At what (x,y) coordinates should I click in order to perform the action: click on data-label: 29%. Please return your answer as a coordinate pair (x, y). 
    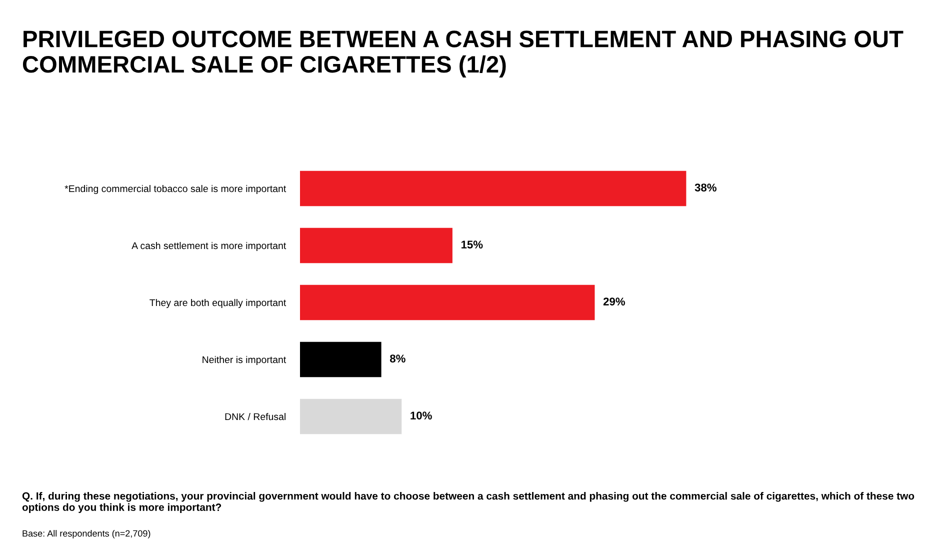
    Looking at the image, I should click on (614, 302).